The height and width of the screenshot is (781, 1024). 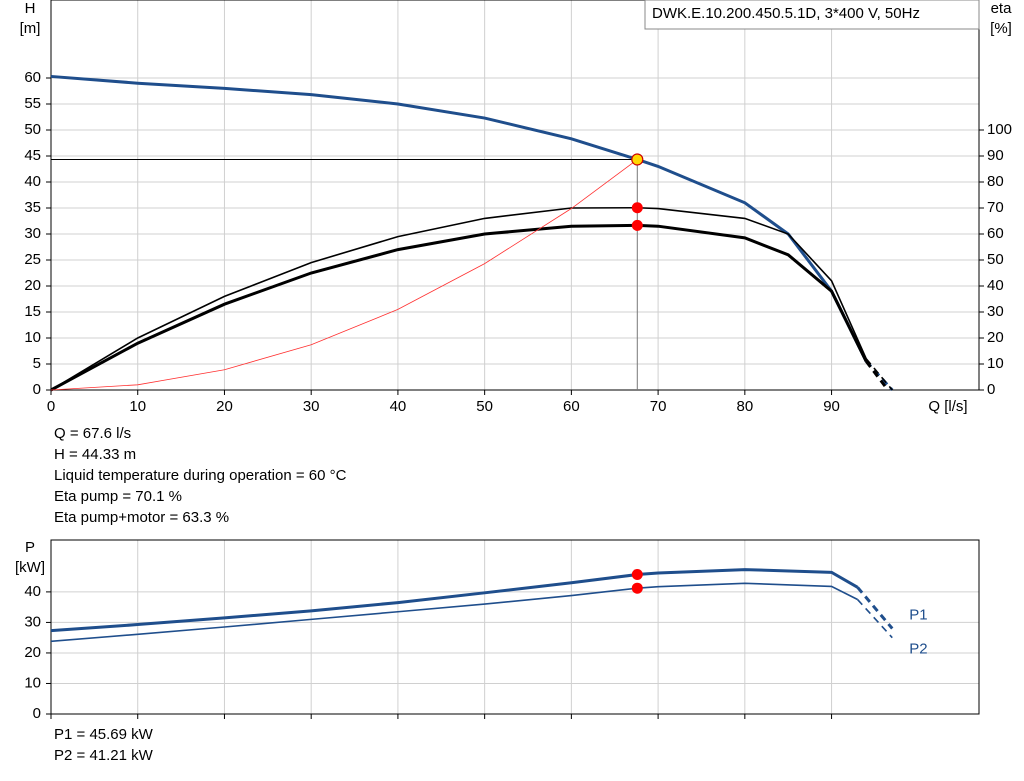 I want to click on y-axis-label: H, so click(x=30, y=8).